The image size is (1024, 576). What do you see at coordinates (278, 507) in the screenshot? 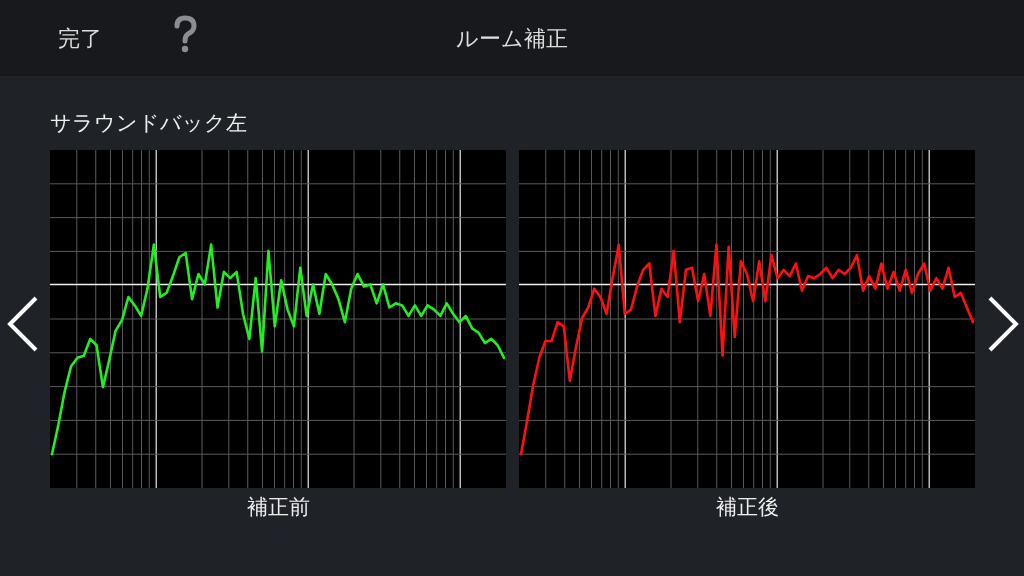
I see `x-axis-title: 補正前` at bounding box center [278, 507].